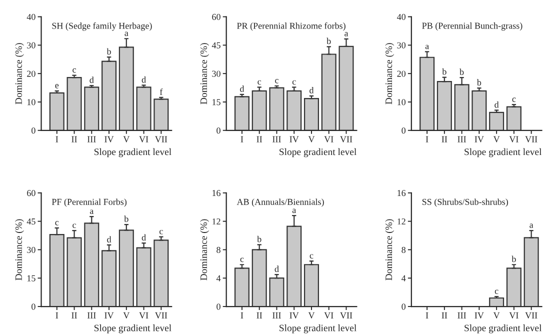 The height and width of the screenshot is (335, 550). Describe the element at coordinates (472, 26) in the screenshot. I see `text: PB (Perennial Bunch-grass)` at that location.